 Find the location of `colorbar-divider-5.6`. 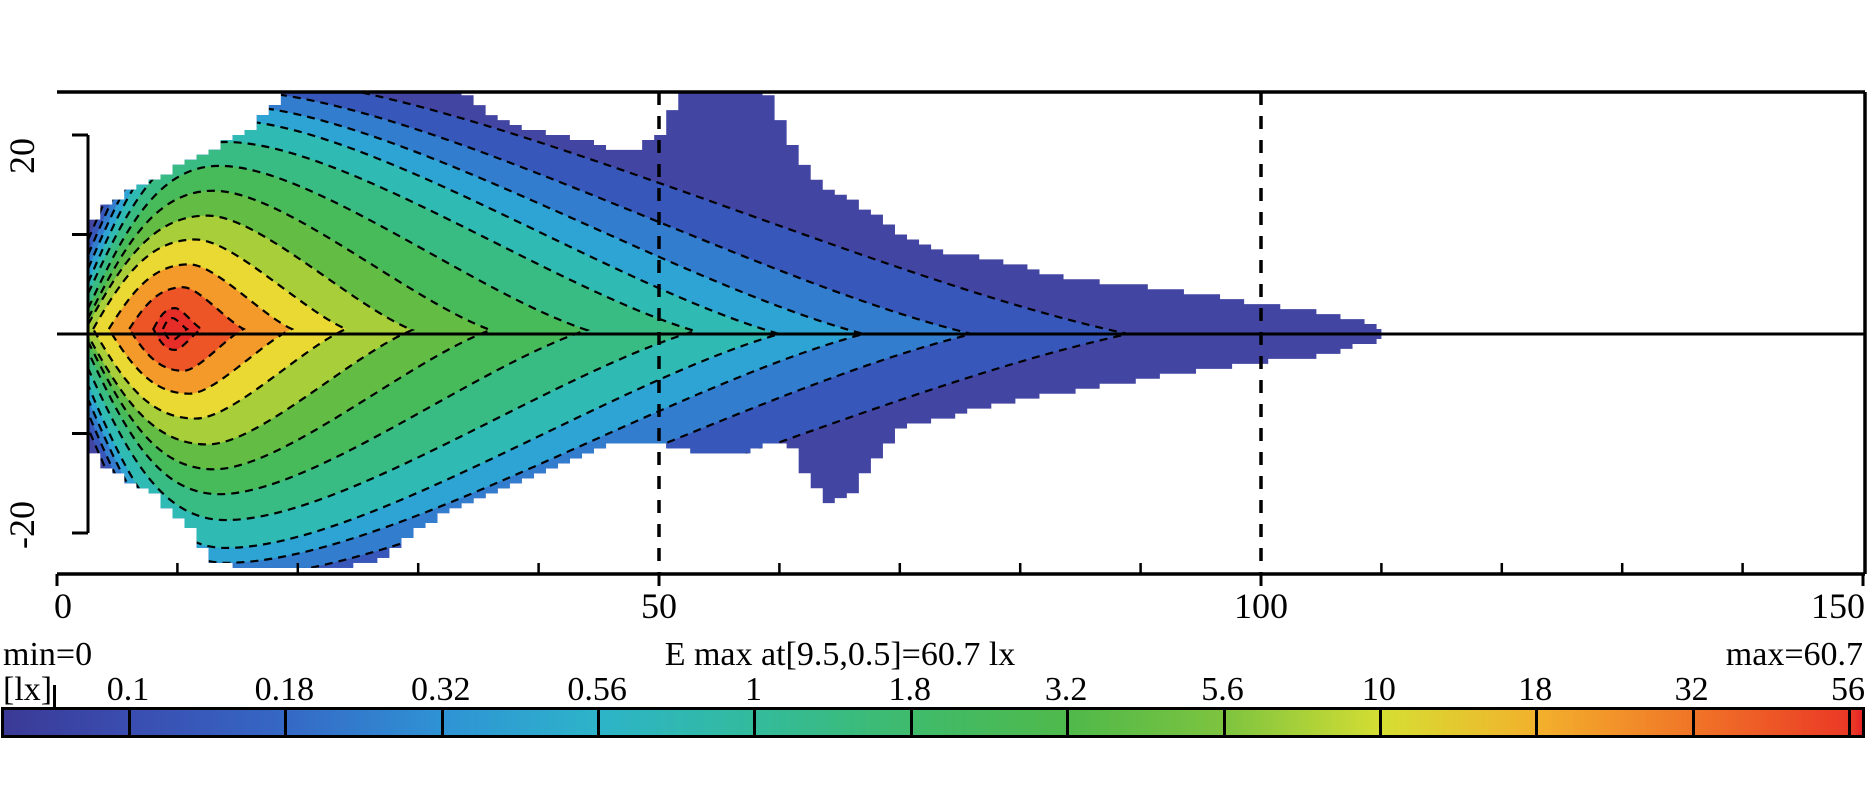

colorbar-divider-5.6 is located at coordinates (1224, 722).